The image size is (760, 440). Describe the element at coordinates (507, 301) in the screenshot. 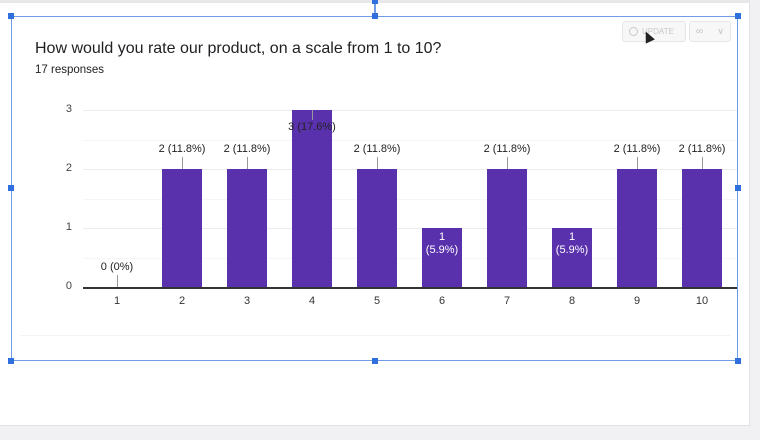

I see `x-tick-label: 7` at that location.